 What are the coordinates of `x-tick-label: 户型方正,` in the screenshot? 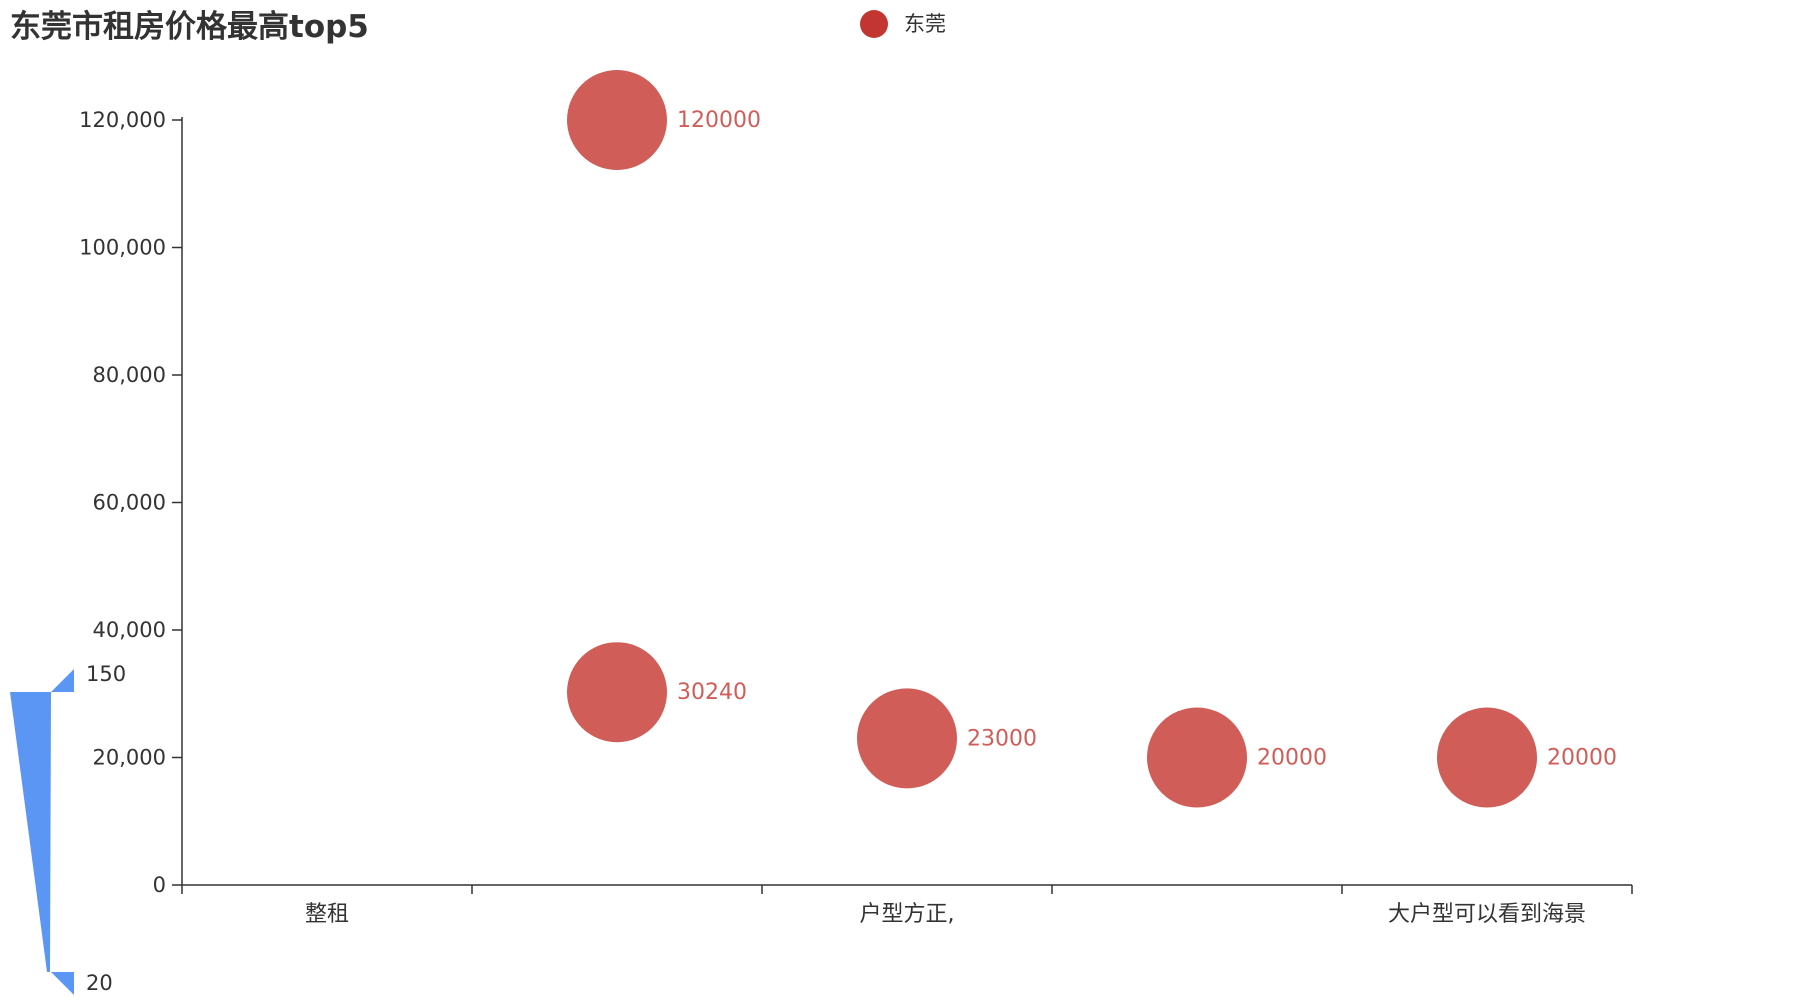 It's located at (907, 914).